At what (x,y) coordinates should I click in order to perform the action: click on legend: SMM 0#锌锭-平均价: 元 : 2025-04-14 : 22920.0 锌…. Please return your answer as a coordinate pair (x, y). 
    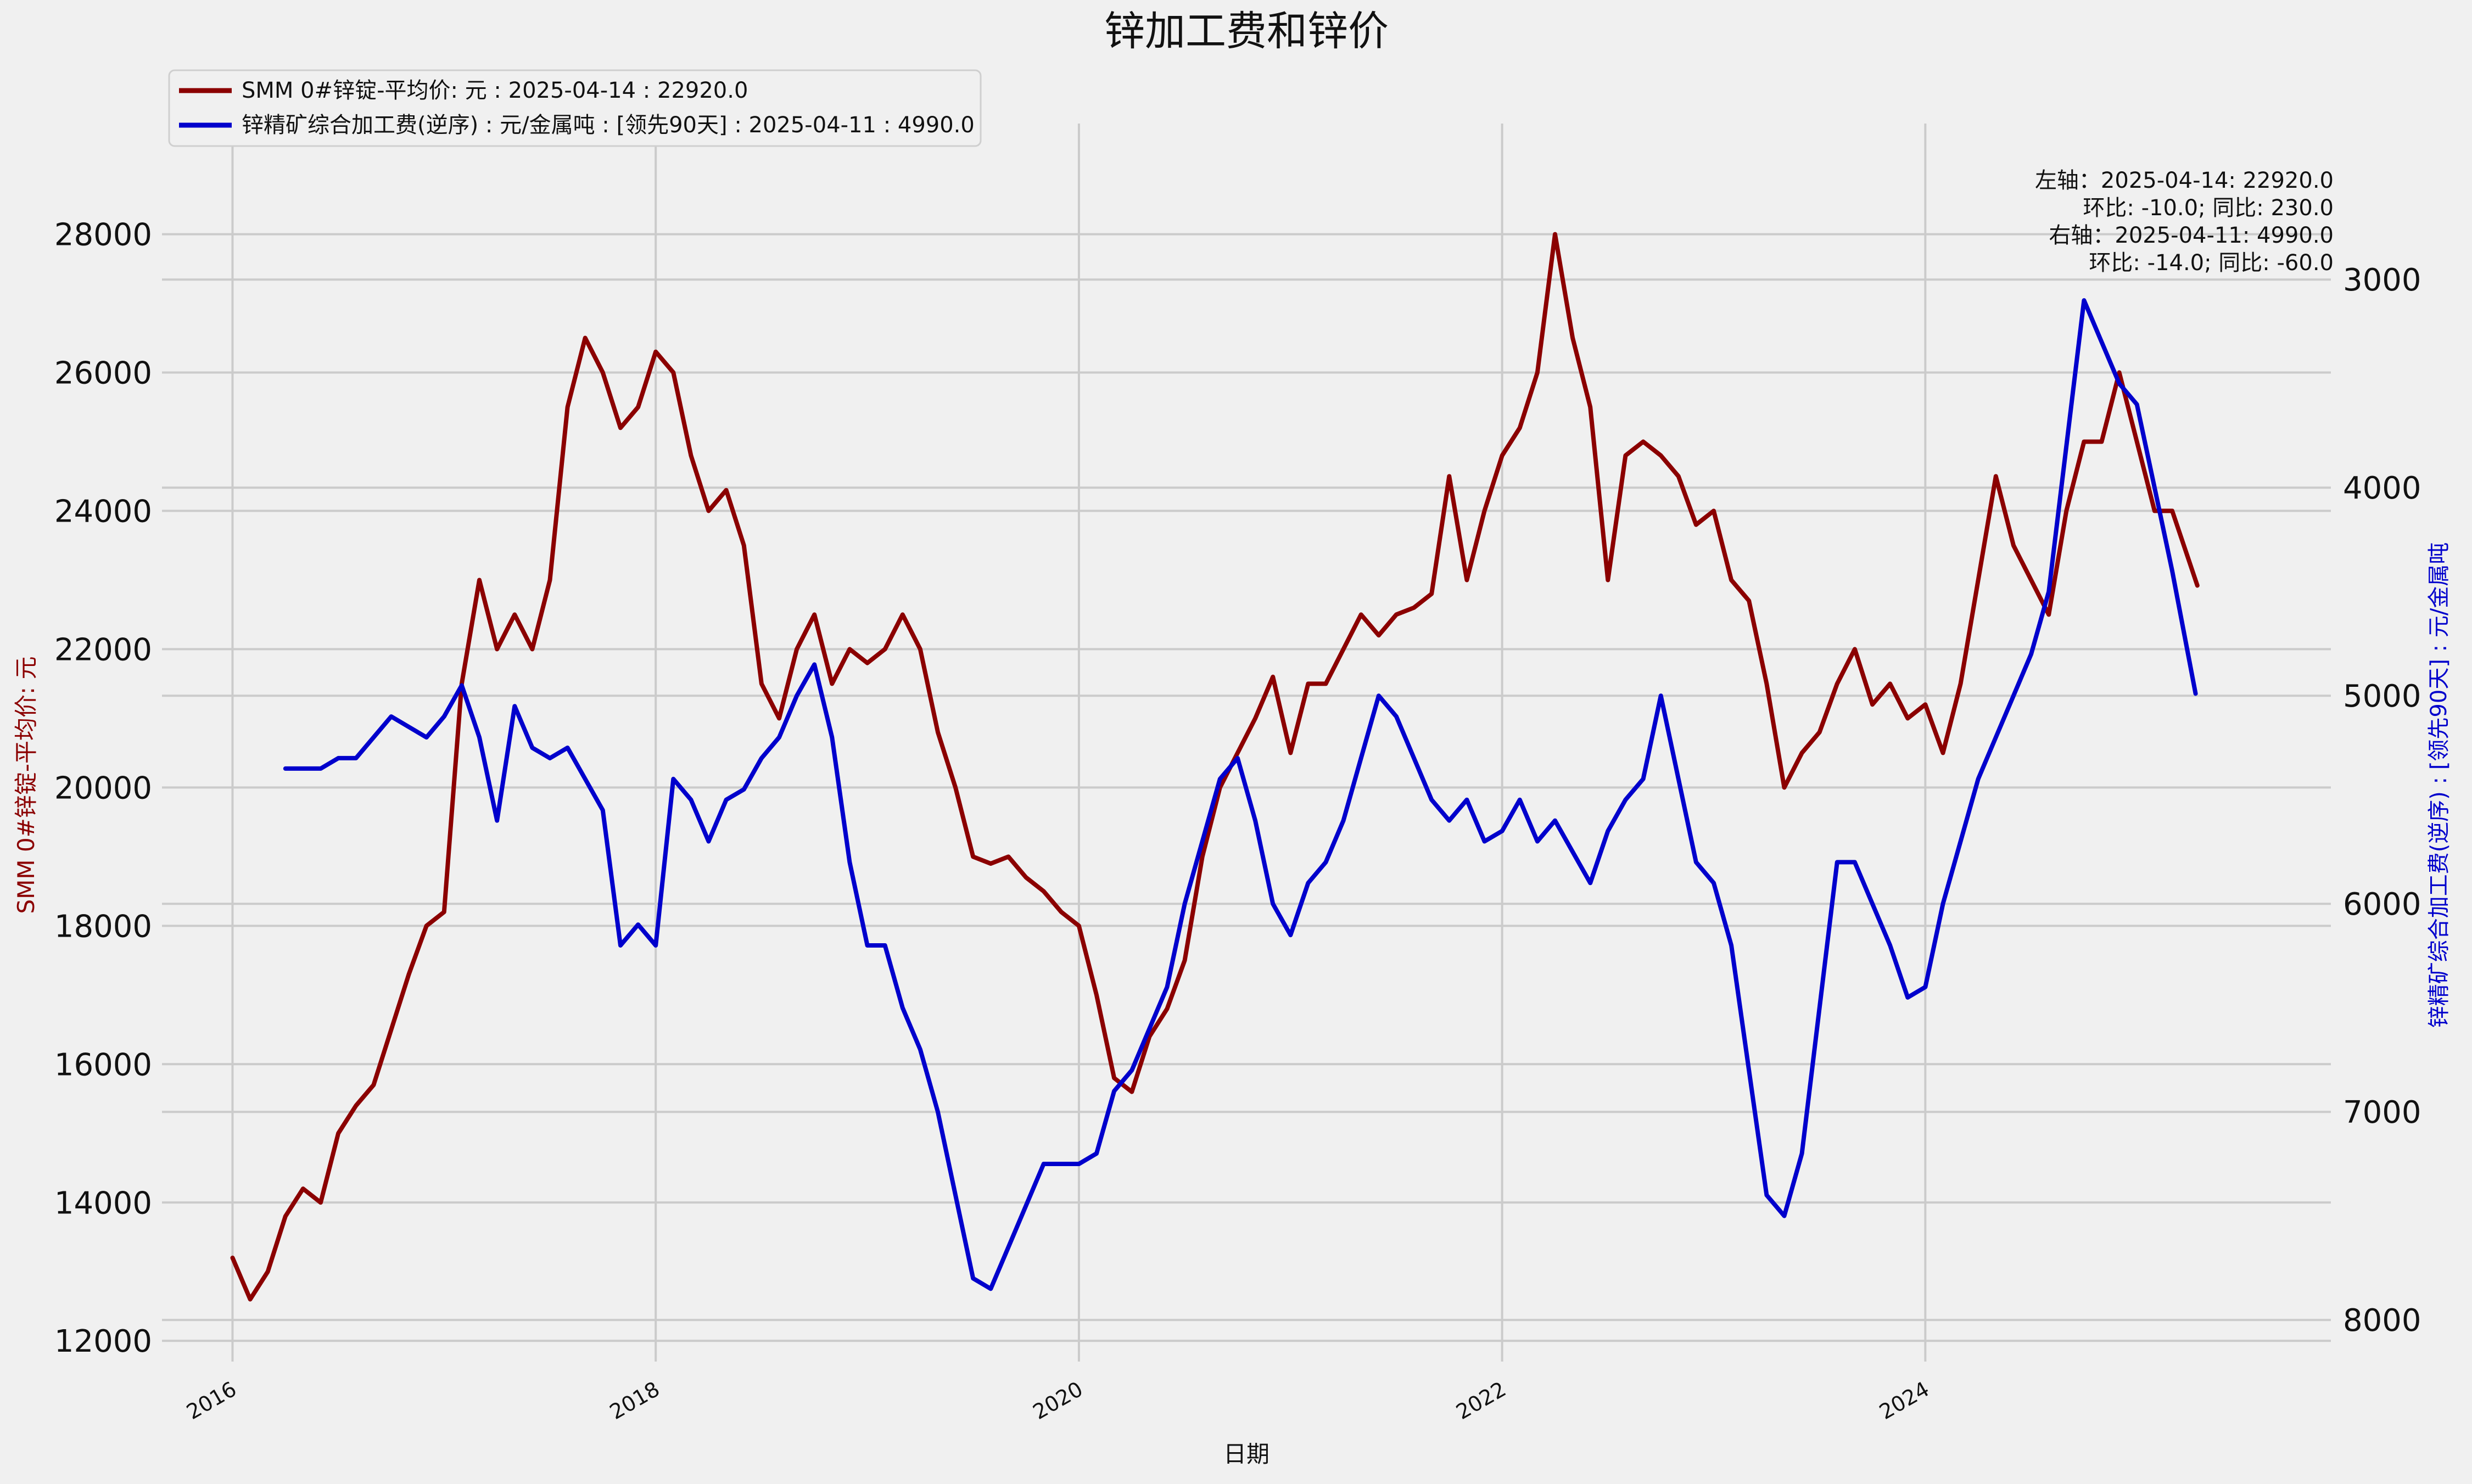
    Looking at the image, I should click on (575, 108).